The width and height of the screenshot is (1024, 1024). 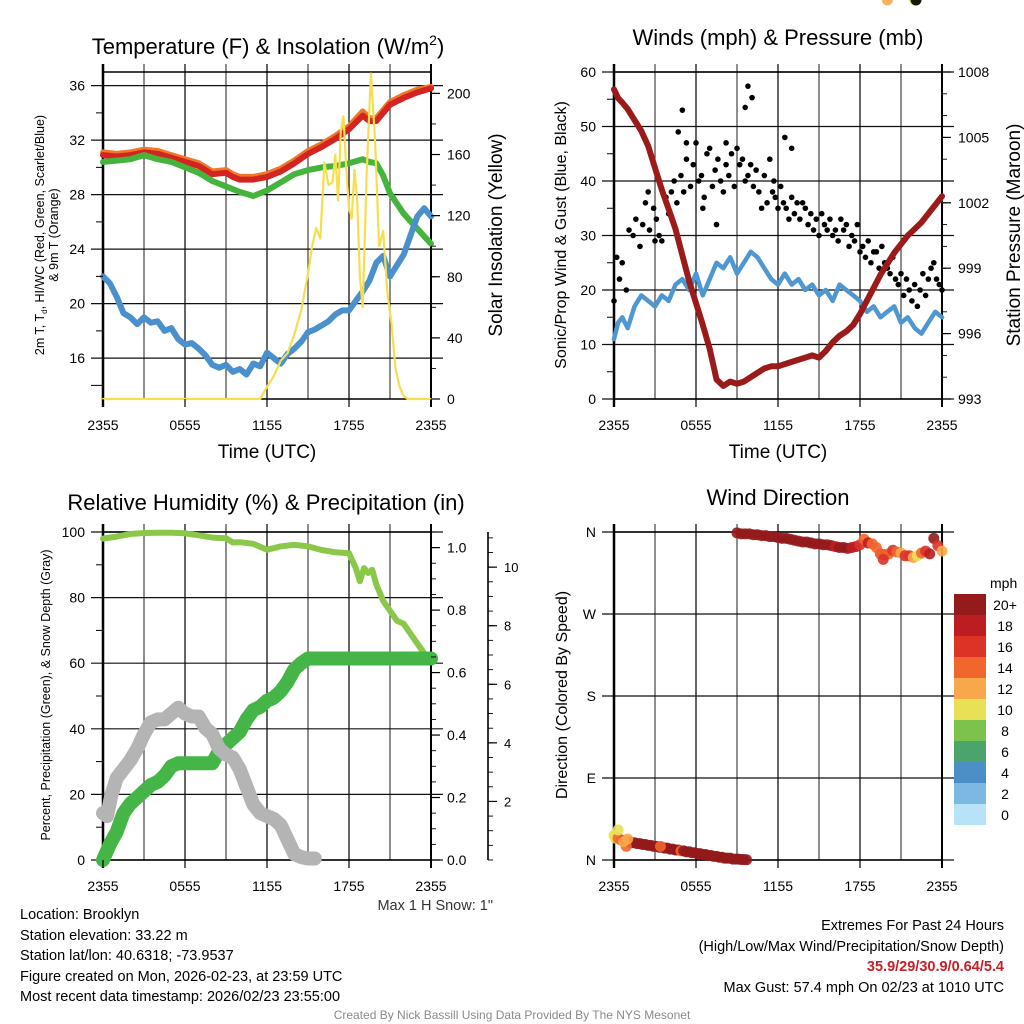 I want to click on wind-grid, so click(x=778, y=235).